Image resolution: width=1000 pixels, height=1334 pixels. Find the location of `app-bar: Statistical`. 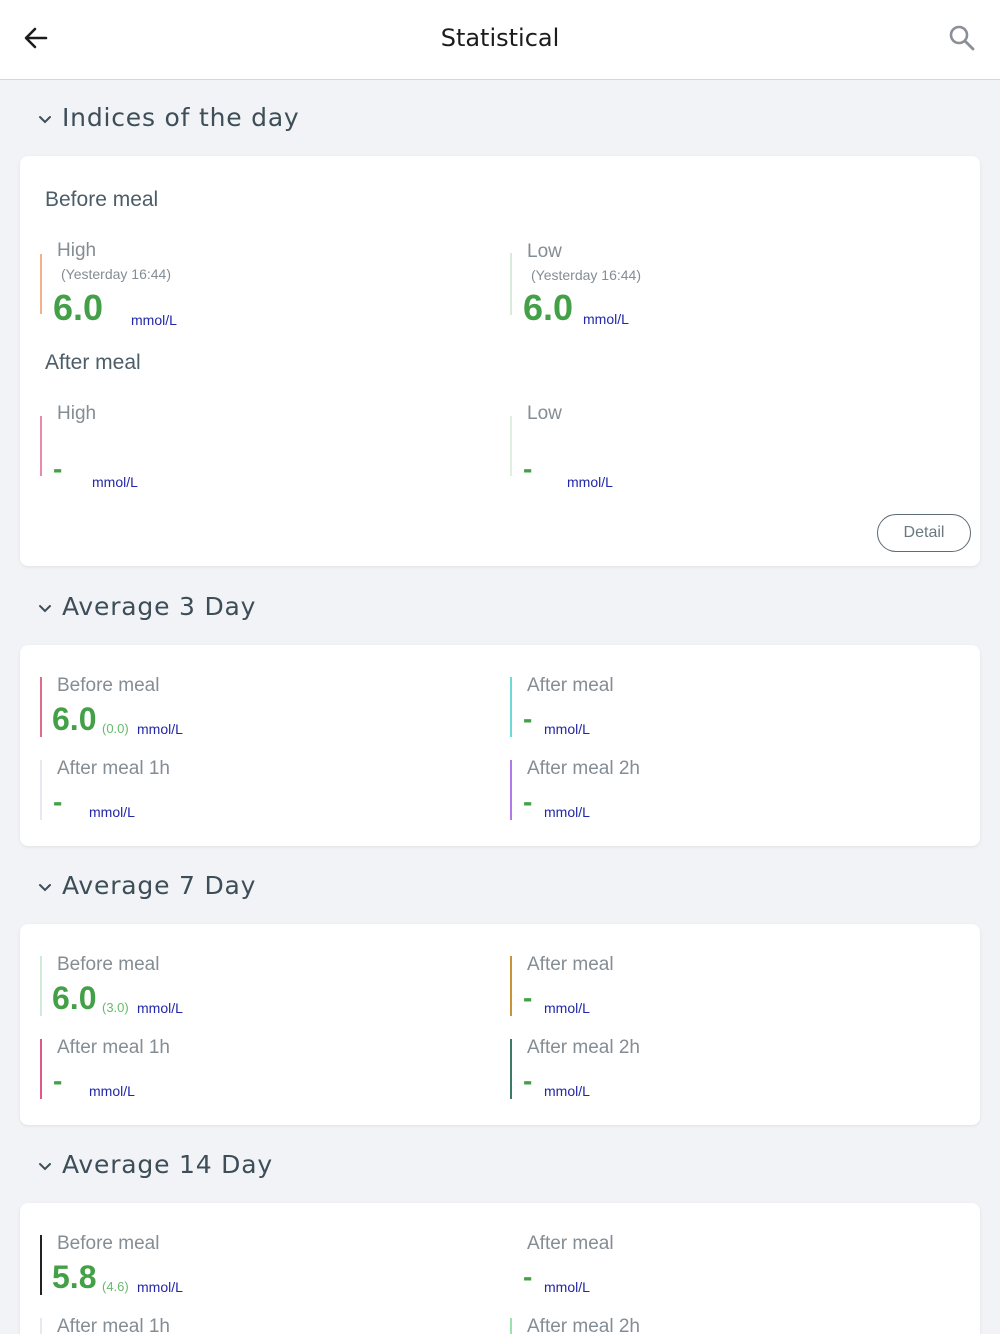

app-bar: Statistical is located at coordinates (500, 40).